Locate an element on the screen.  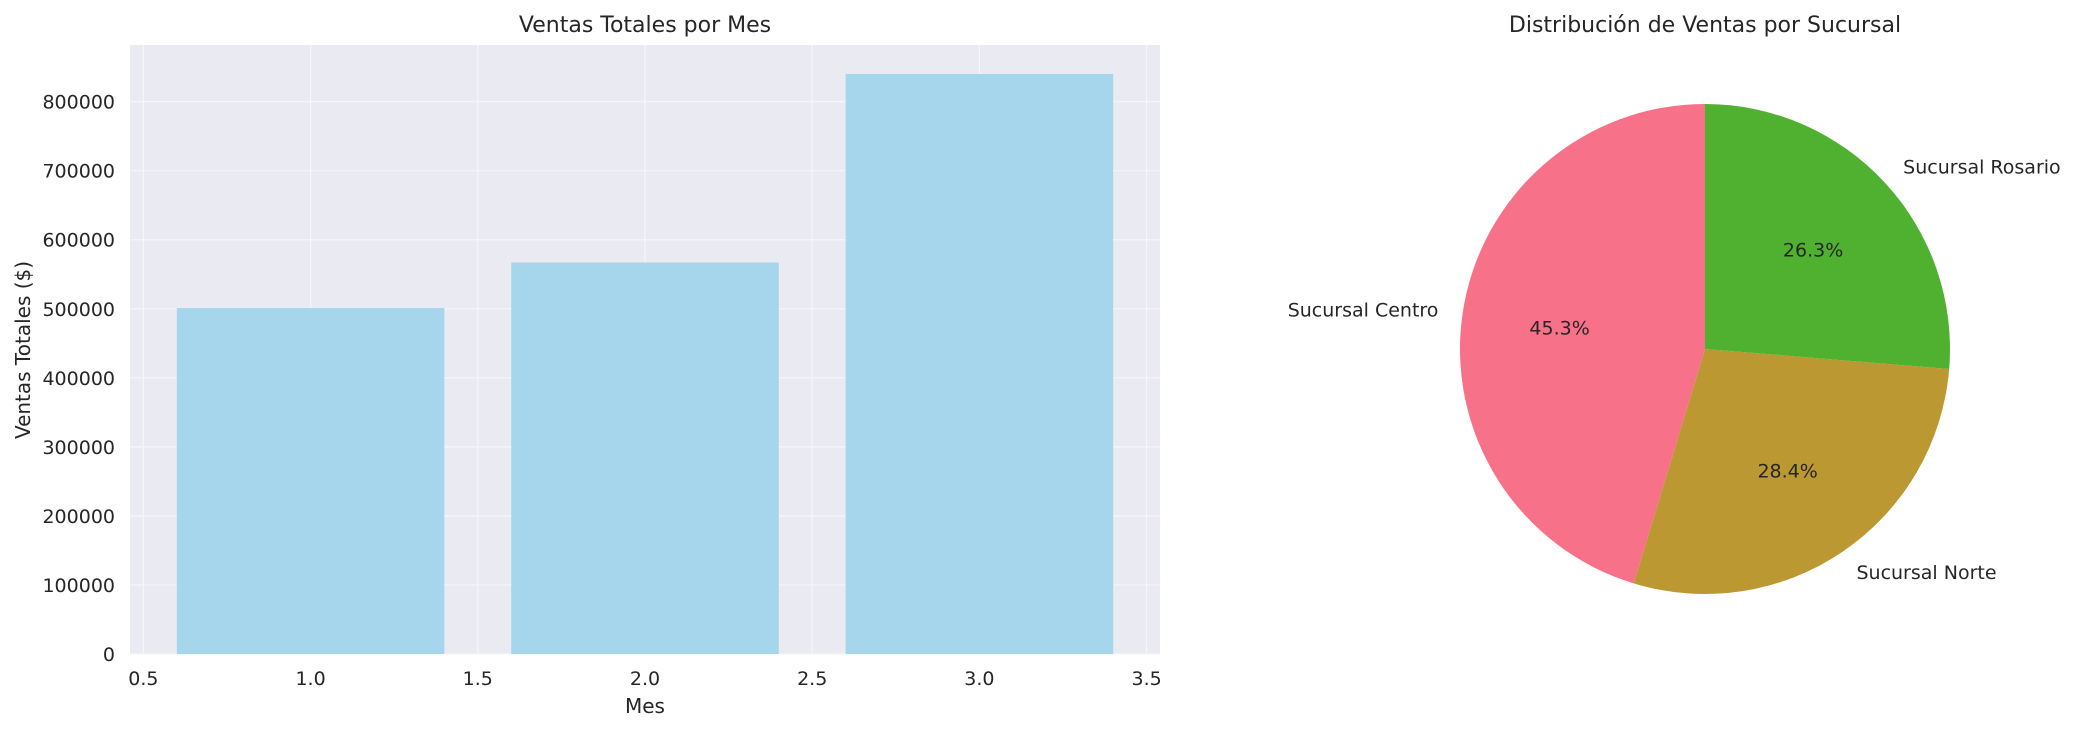
y-tick-label: 300000 is located at coordinates (78, 448).